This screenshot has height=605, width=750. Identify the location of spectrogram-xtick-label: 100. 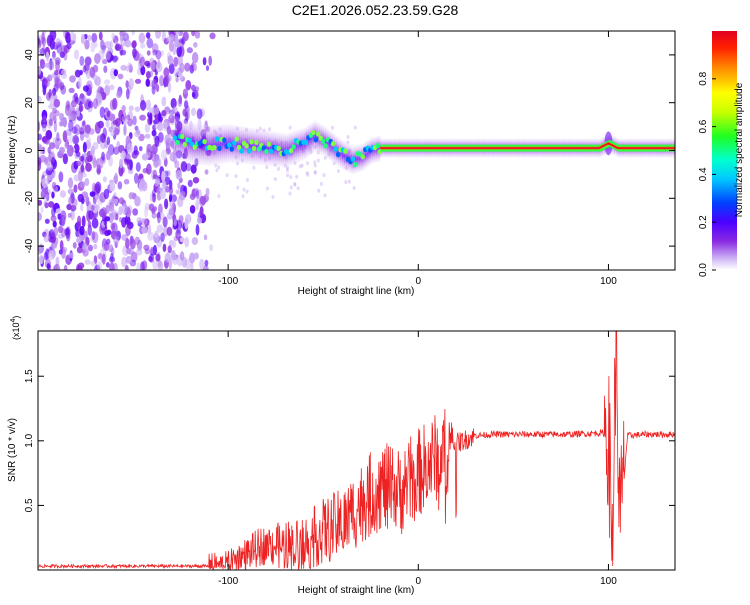
(608, 281).